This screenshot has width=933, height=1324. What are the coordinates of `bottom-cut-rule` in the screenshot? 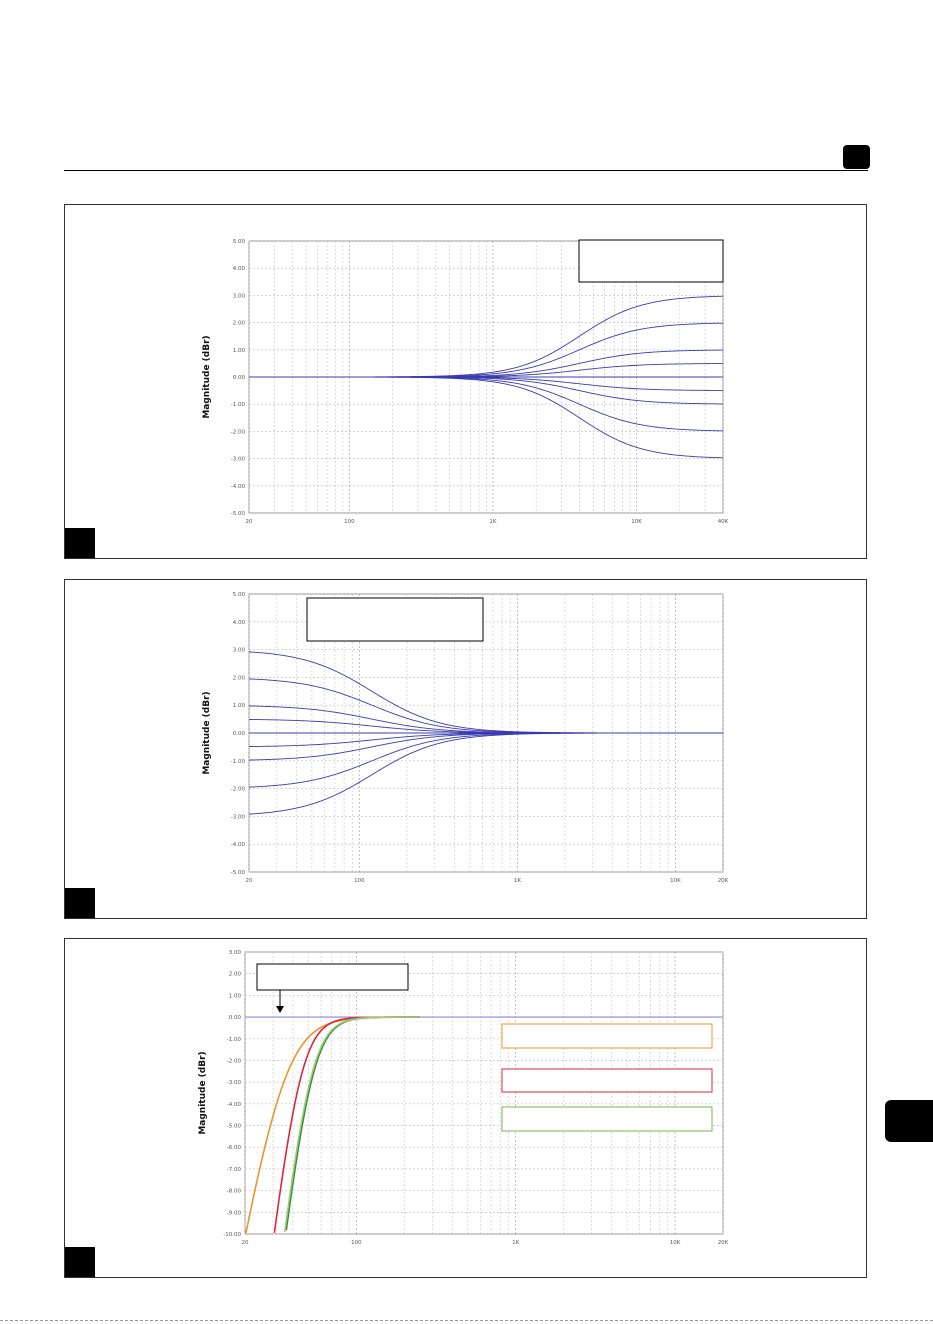 It's located at (466, 1320).